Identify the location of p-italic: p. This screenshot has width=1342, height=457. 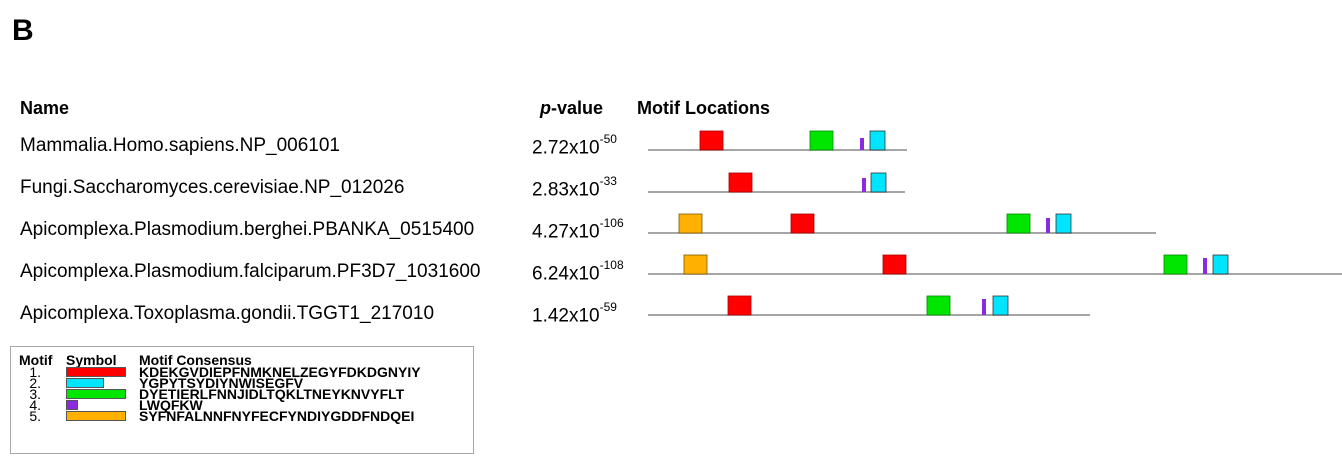
(545, 108).